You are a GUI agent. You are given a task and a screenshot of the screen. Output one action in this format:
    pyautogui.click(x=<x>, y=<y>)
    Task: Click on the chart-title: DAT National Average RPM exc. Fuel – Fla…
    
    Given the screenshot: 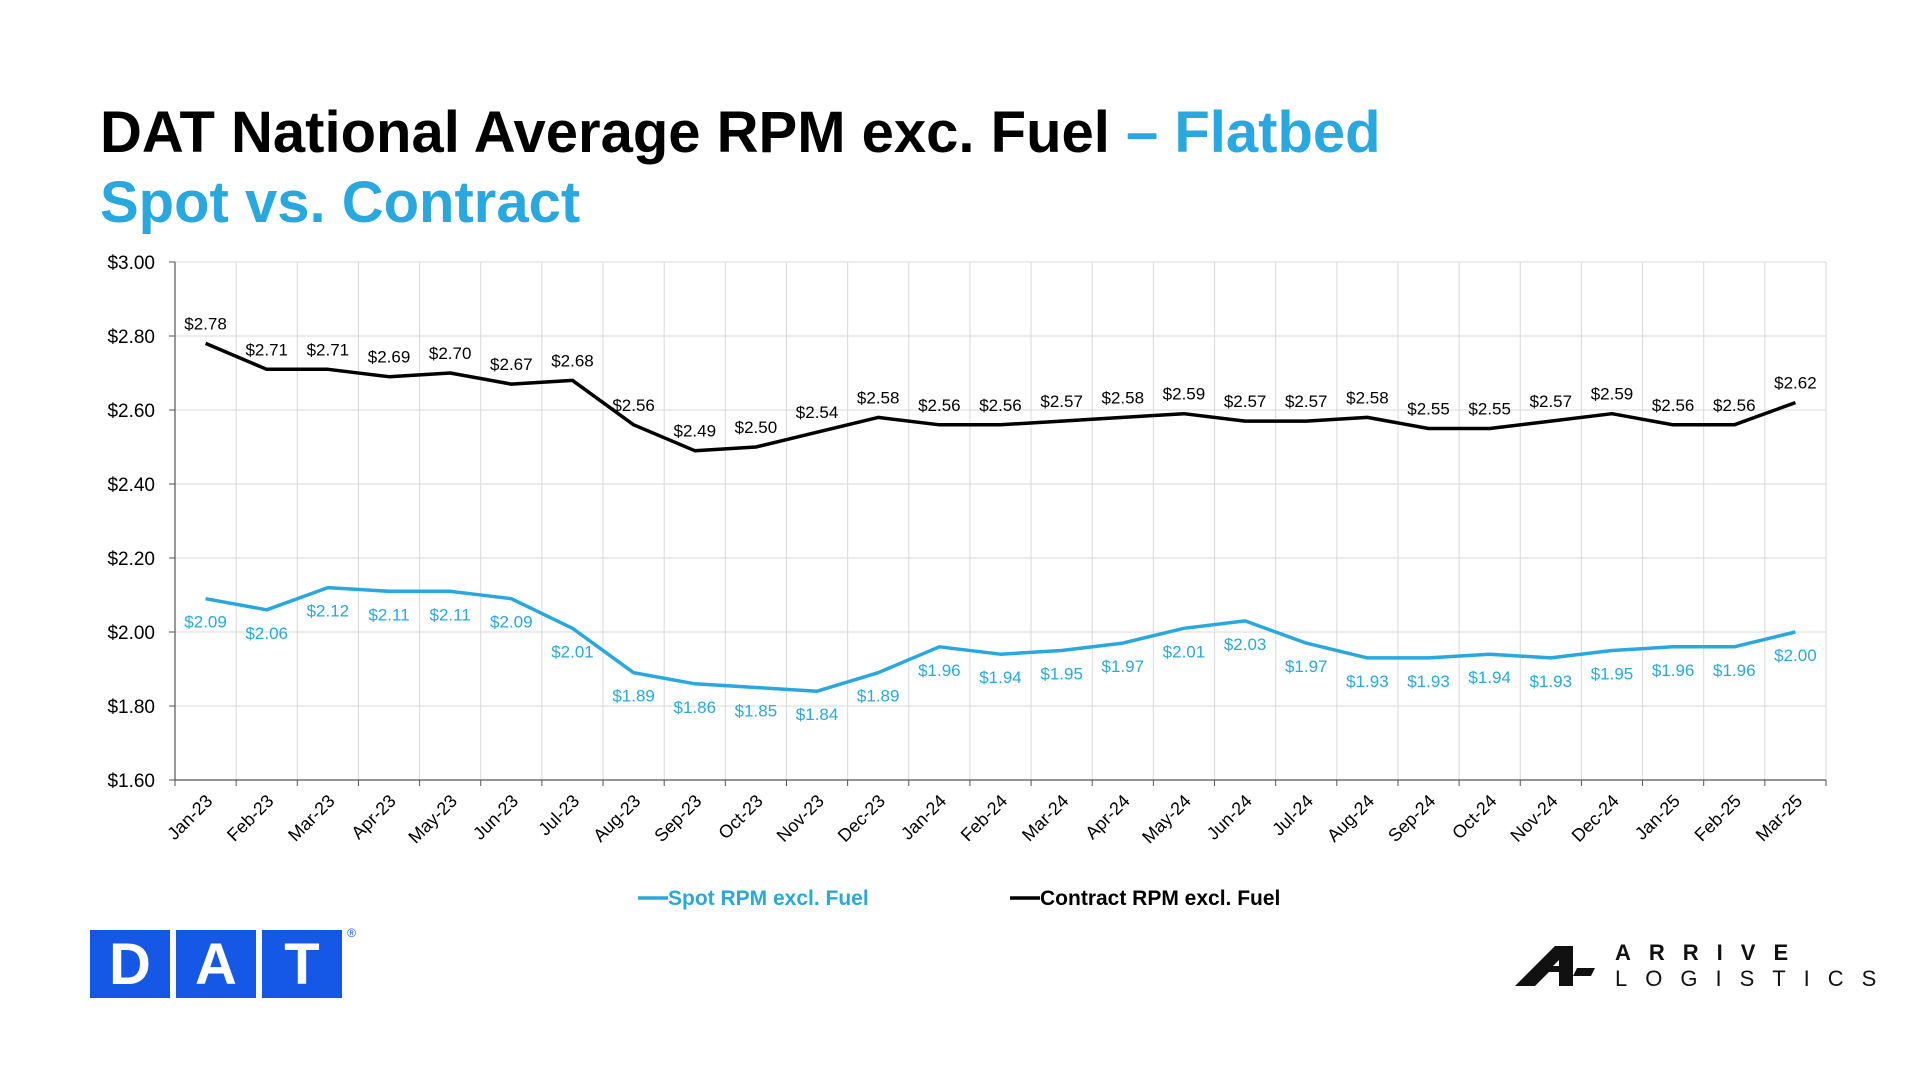 What is the action you would take?
    pyautogui.click(x=740, y=133)
    